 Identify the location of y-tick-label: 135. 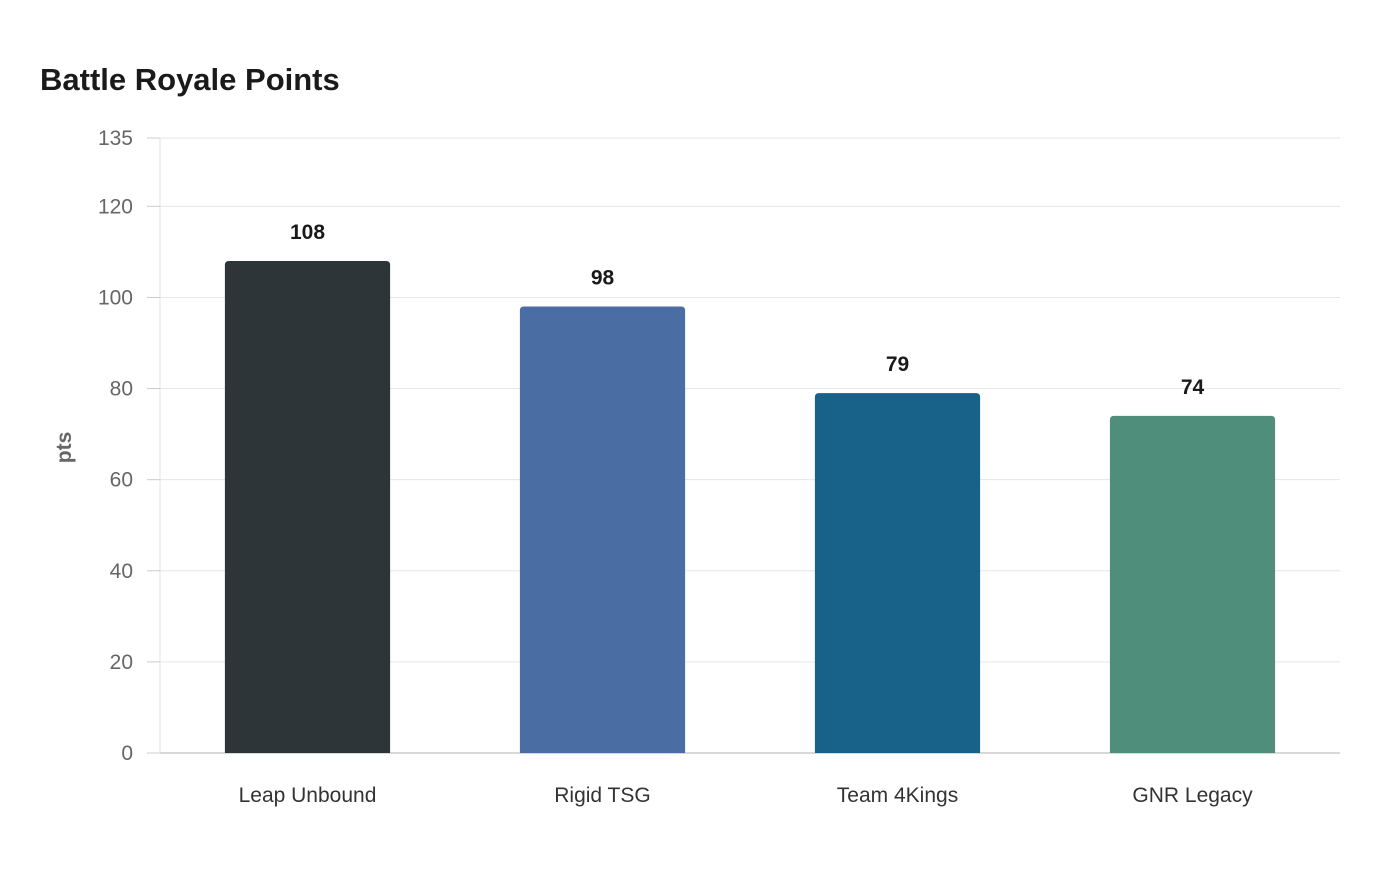
(115, 138).